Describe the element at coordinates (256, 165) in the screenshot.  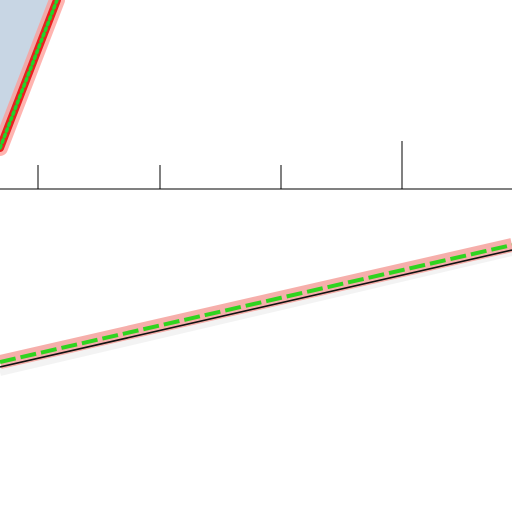
I see `horizontal-axis` at that location.